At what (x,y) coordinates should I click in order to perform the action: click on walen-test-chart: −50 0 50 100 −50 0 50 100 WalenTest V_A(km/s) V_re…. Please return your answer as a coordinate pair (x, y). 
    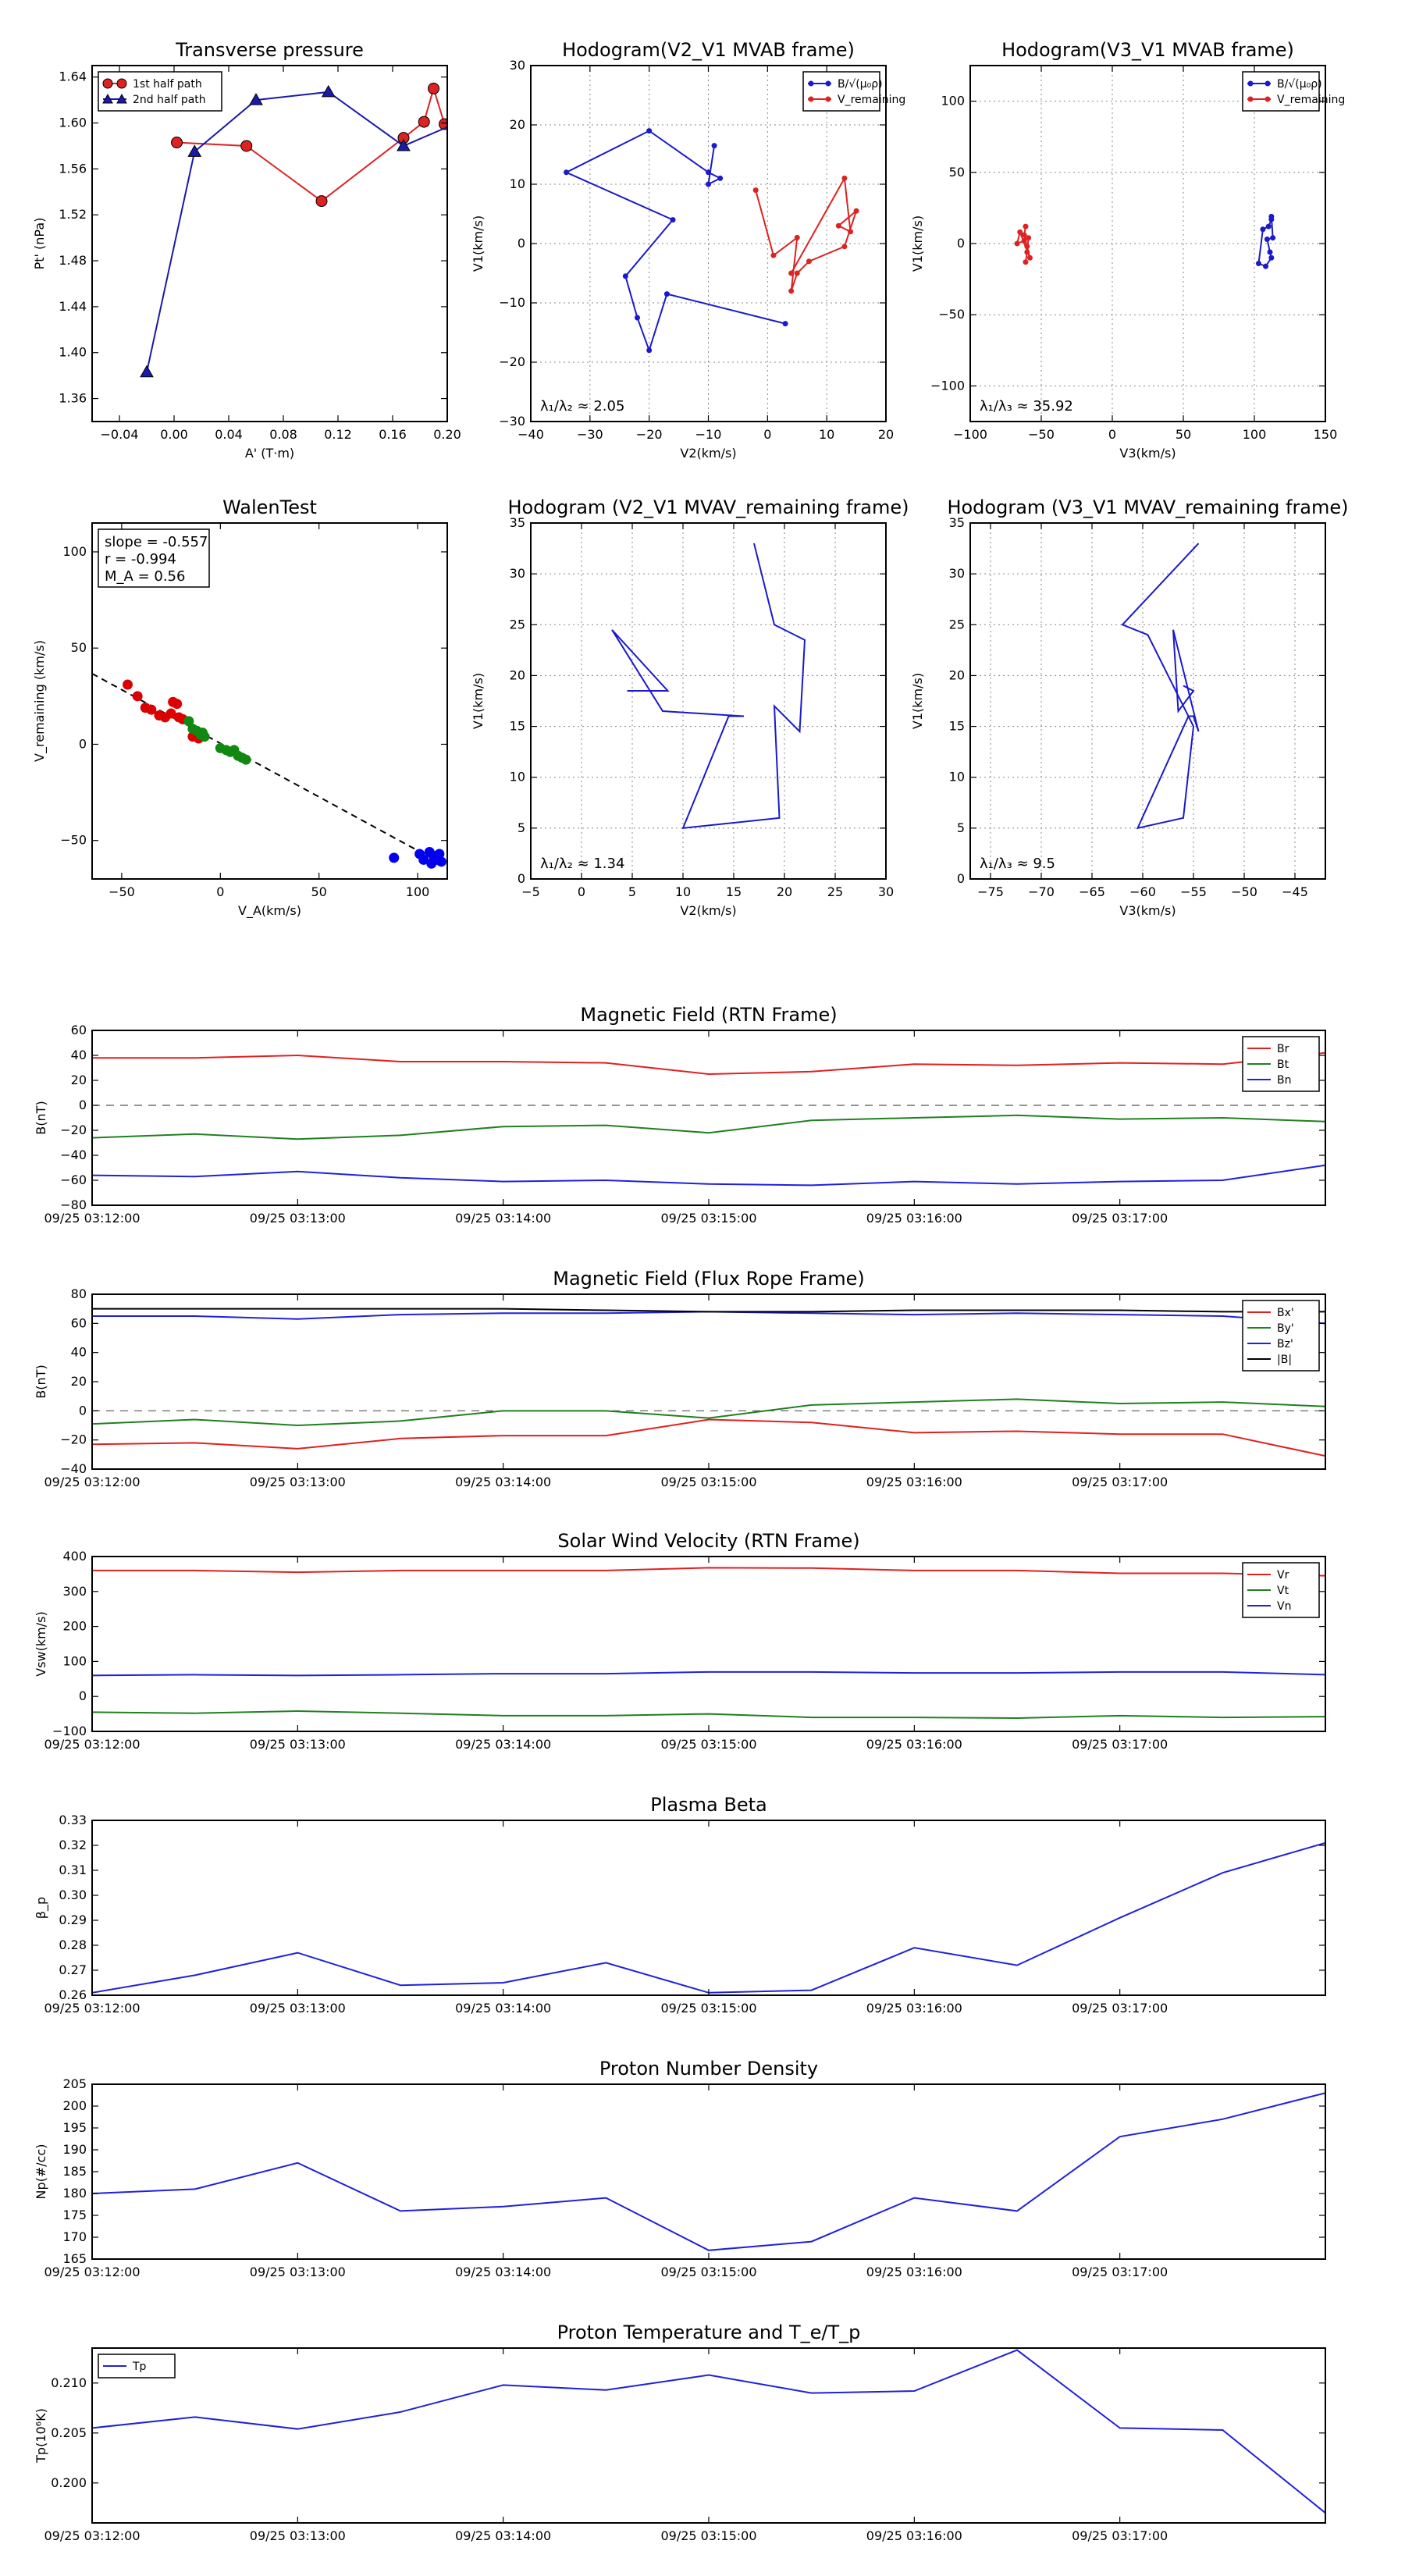
    Looking at the image, I should click on (240, 707).